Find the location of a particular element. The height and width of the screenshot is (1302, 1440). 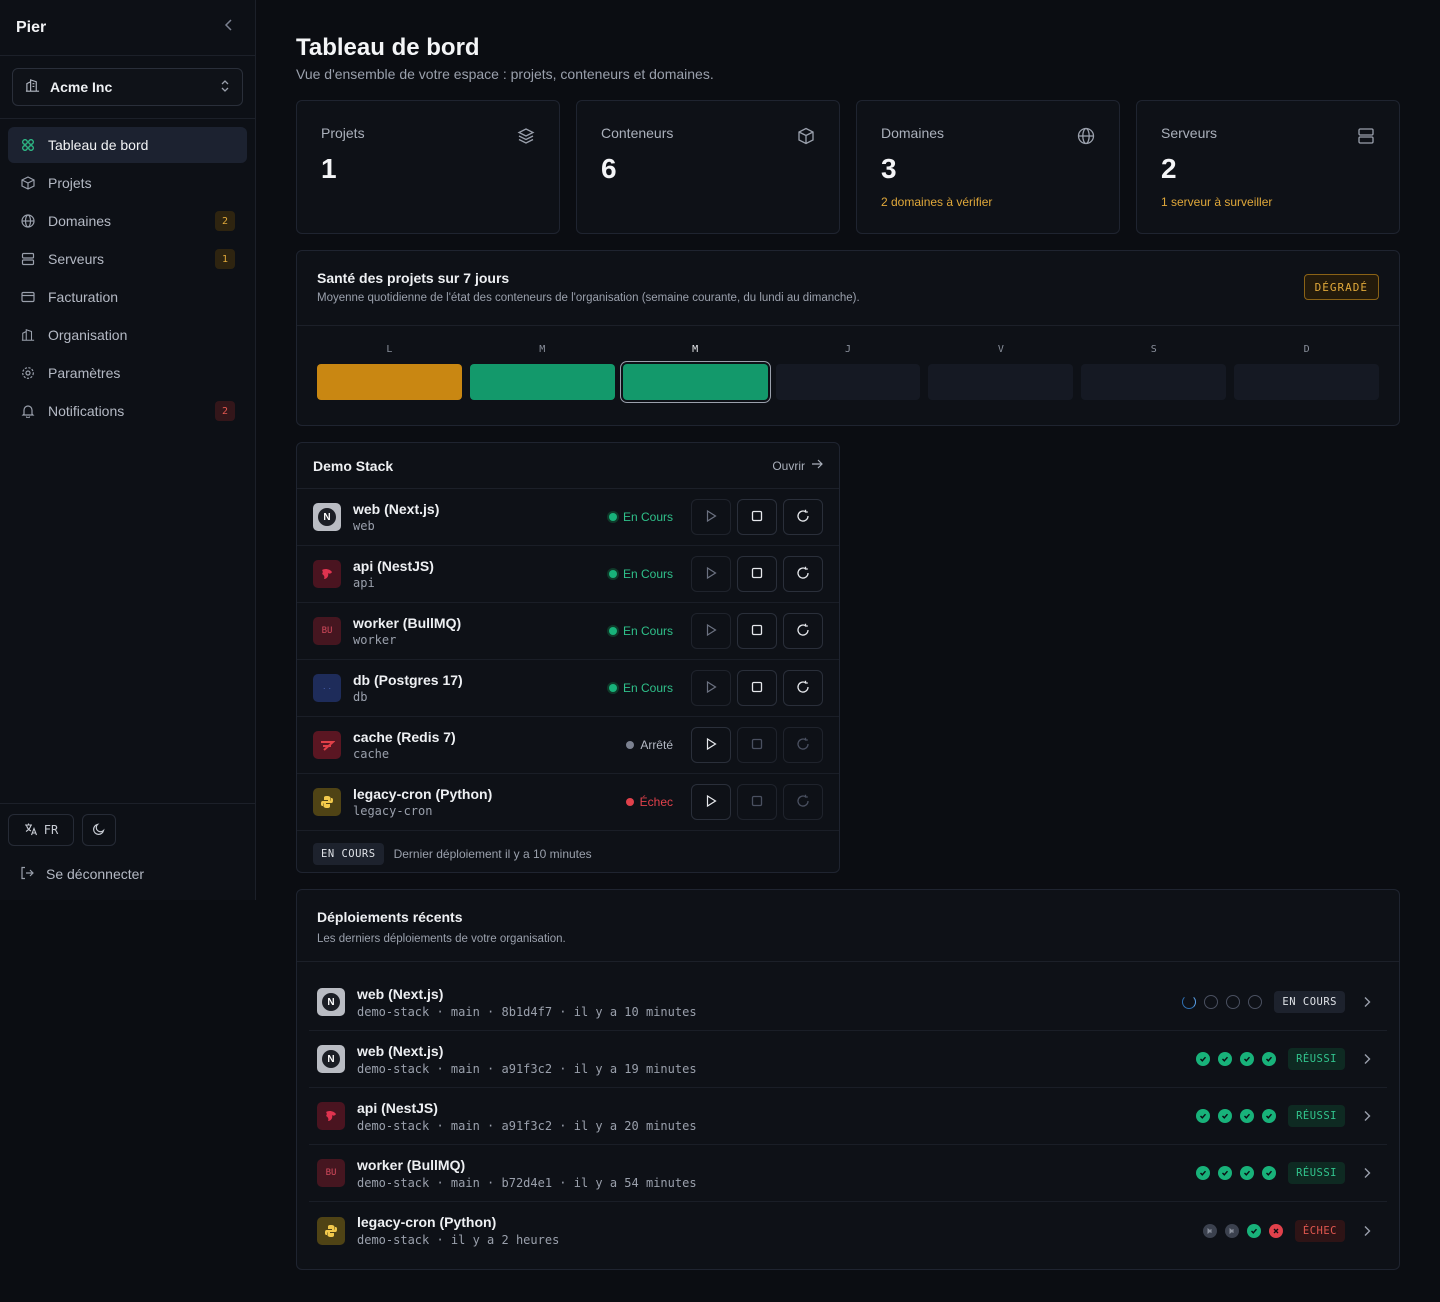

credit-card-icon is located at coordinates (28, 297).